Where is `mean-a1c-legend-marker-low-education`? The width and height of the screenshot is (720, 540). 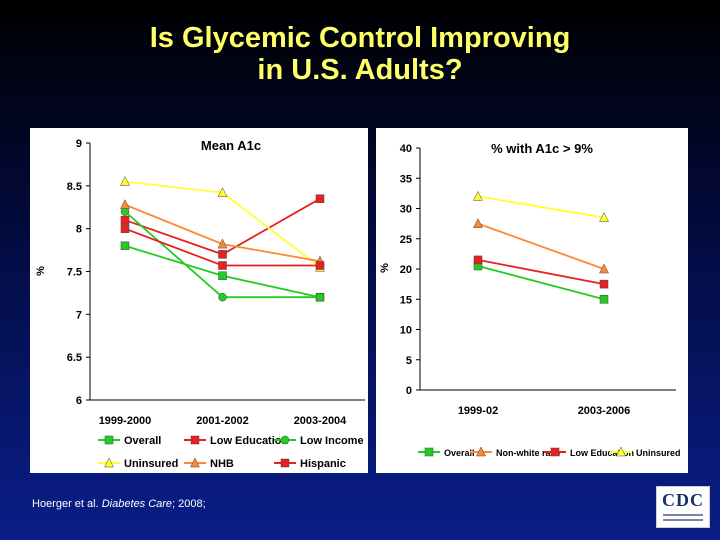
mean-a1c-legend-marker-low-education is located at coordinates (195, 440).